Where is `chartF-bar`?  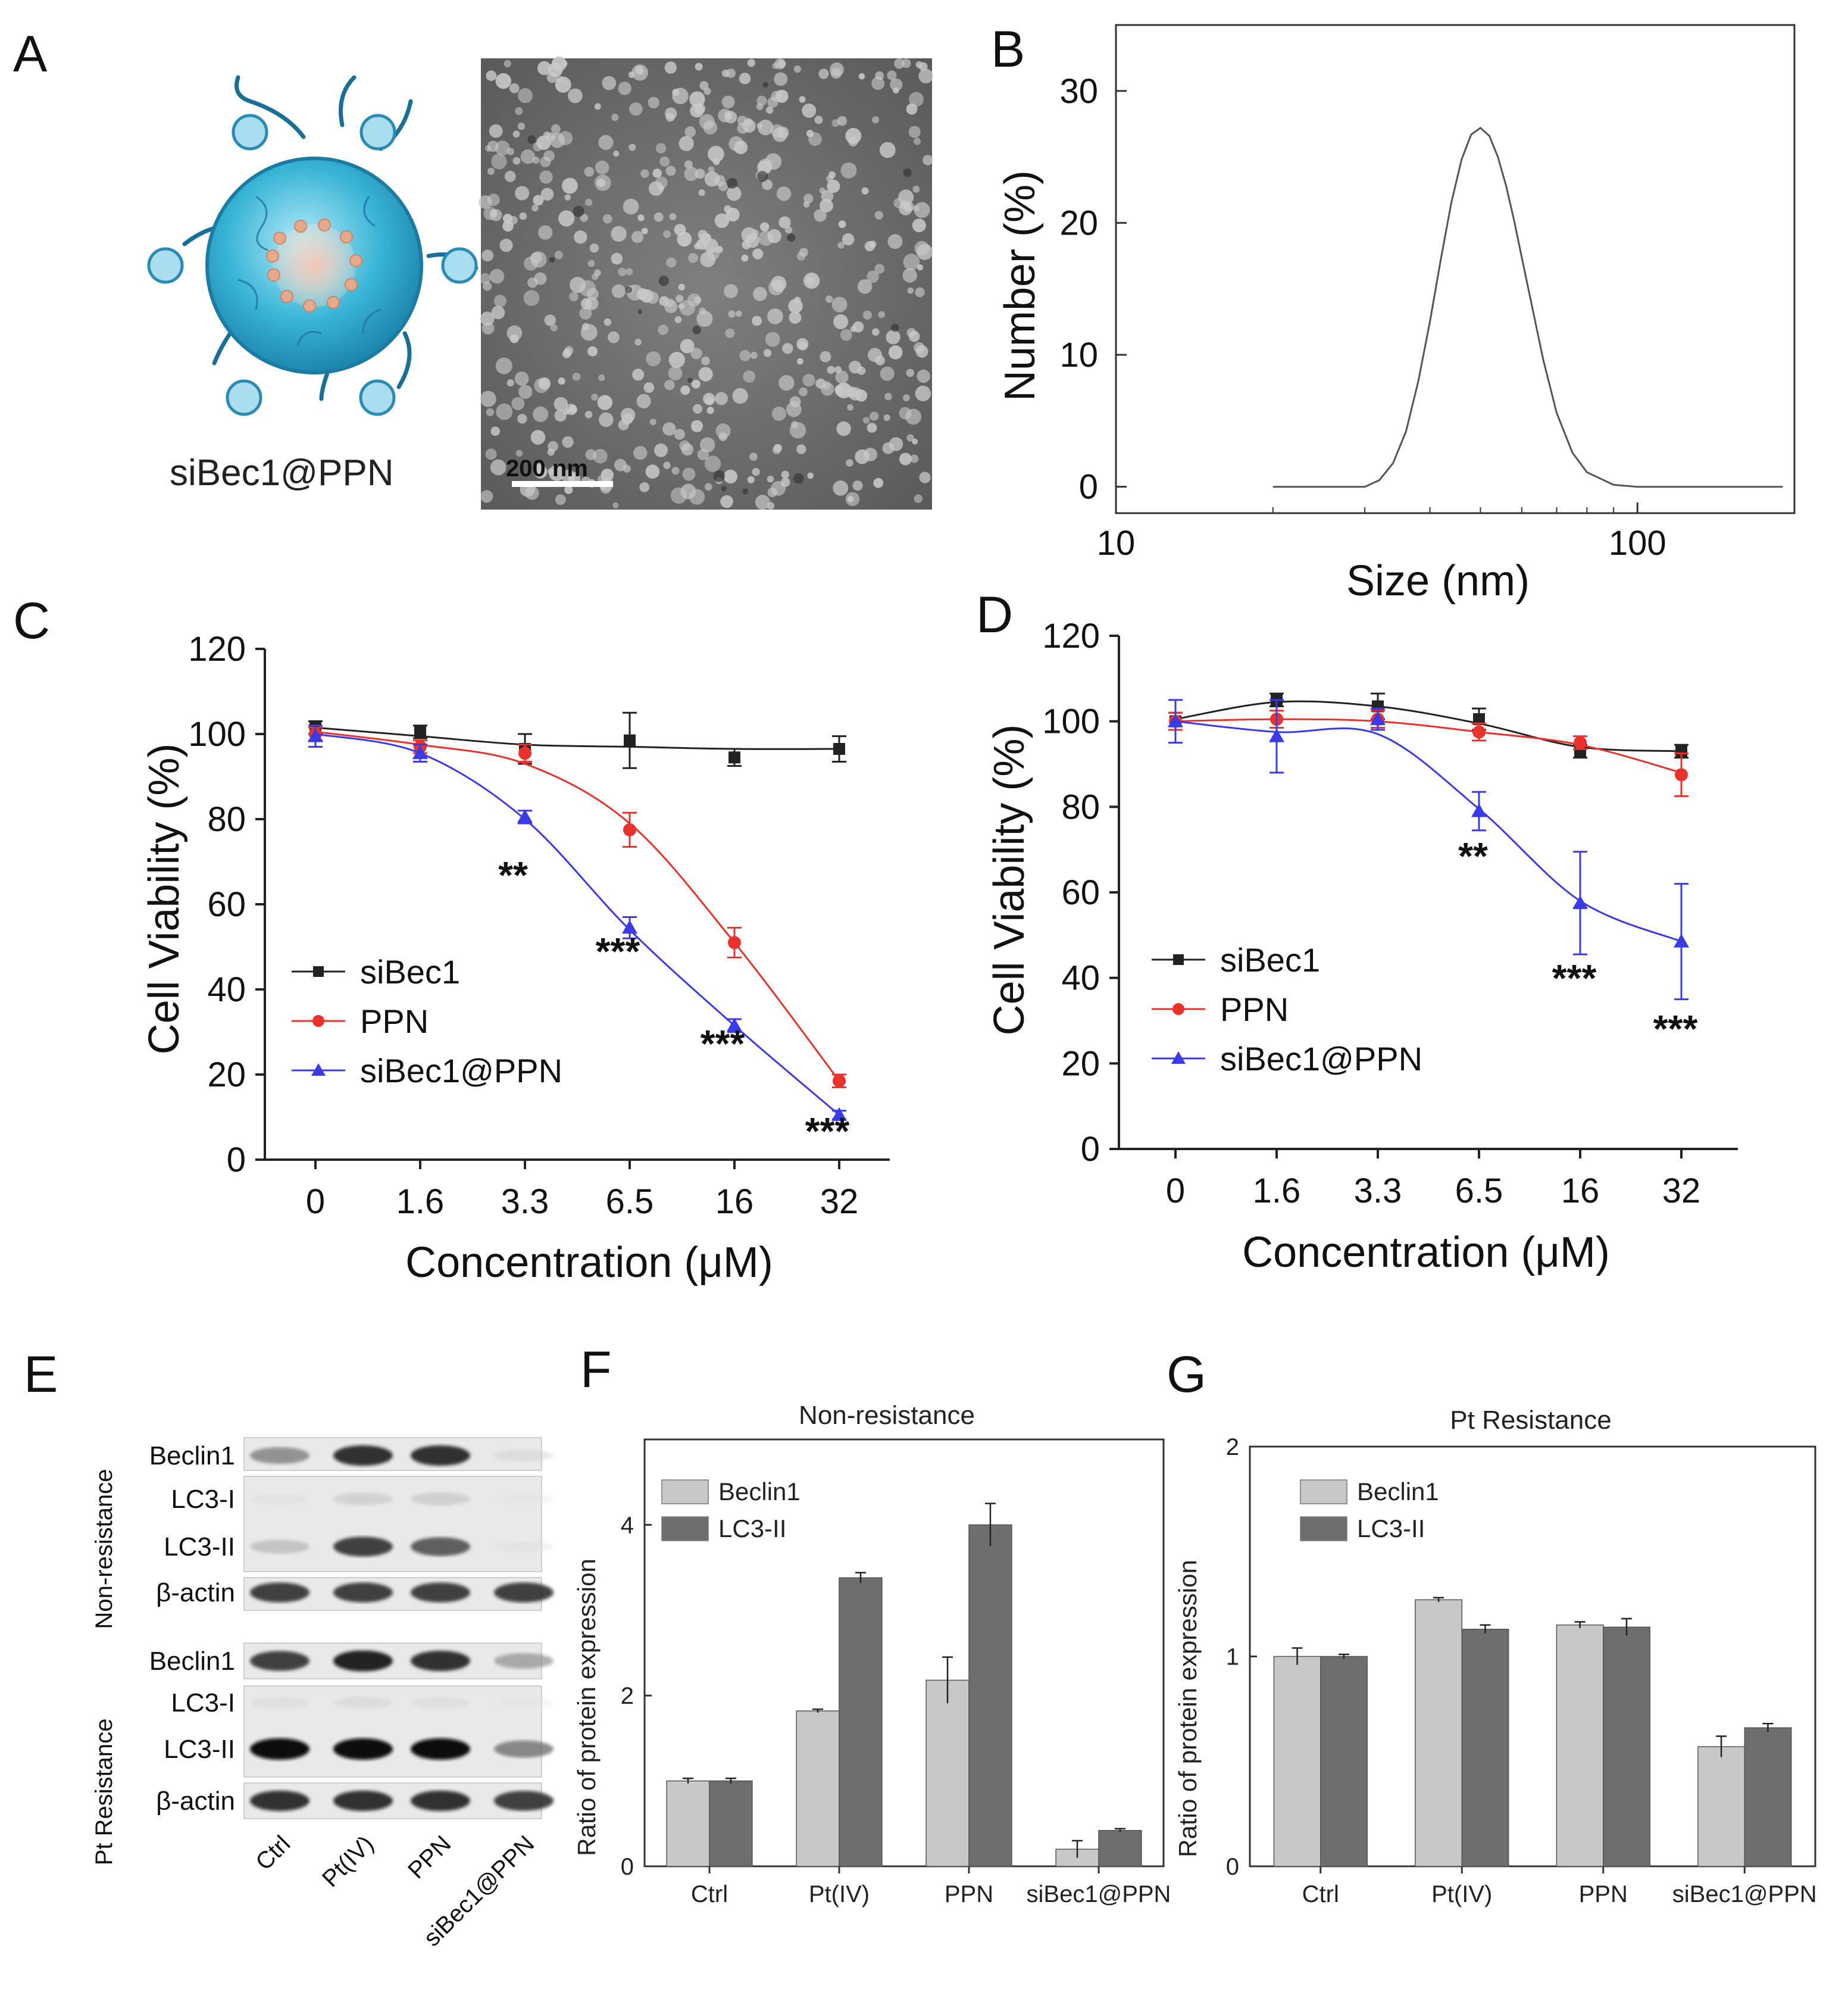
chartF-bar is located at coordinates (731, 1824).